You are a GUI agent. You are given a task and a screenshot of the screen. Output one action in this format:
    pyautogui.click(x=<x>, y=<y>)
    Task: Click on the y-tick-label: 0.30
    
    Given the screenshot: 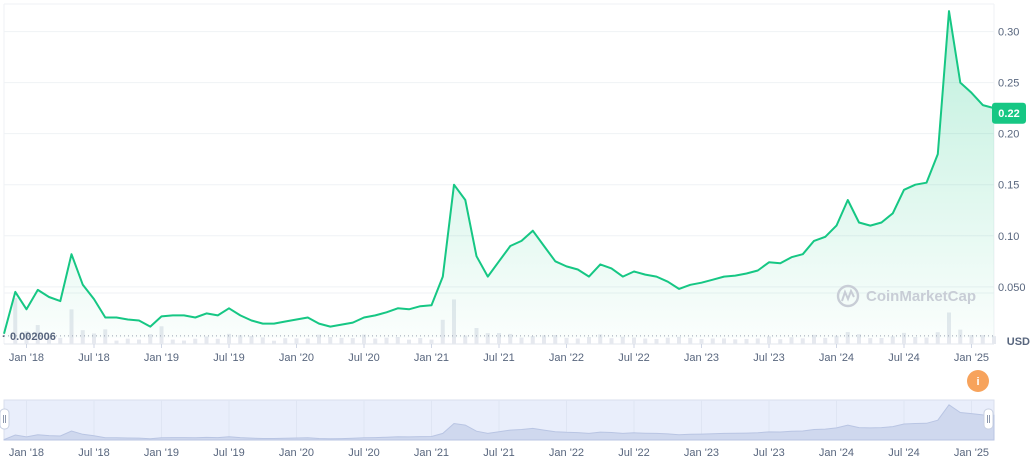 What is the action you would take?
    pyautogui.click(x=1008, y=33)
    